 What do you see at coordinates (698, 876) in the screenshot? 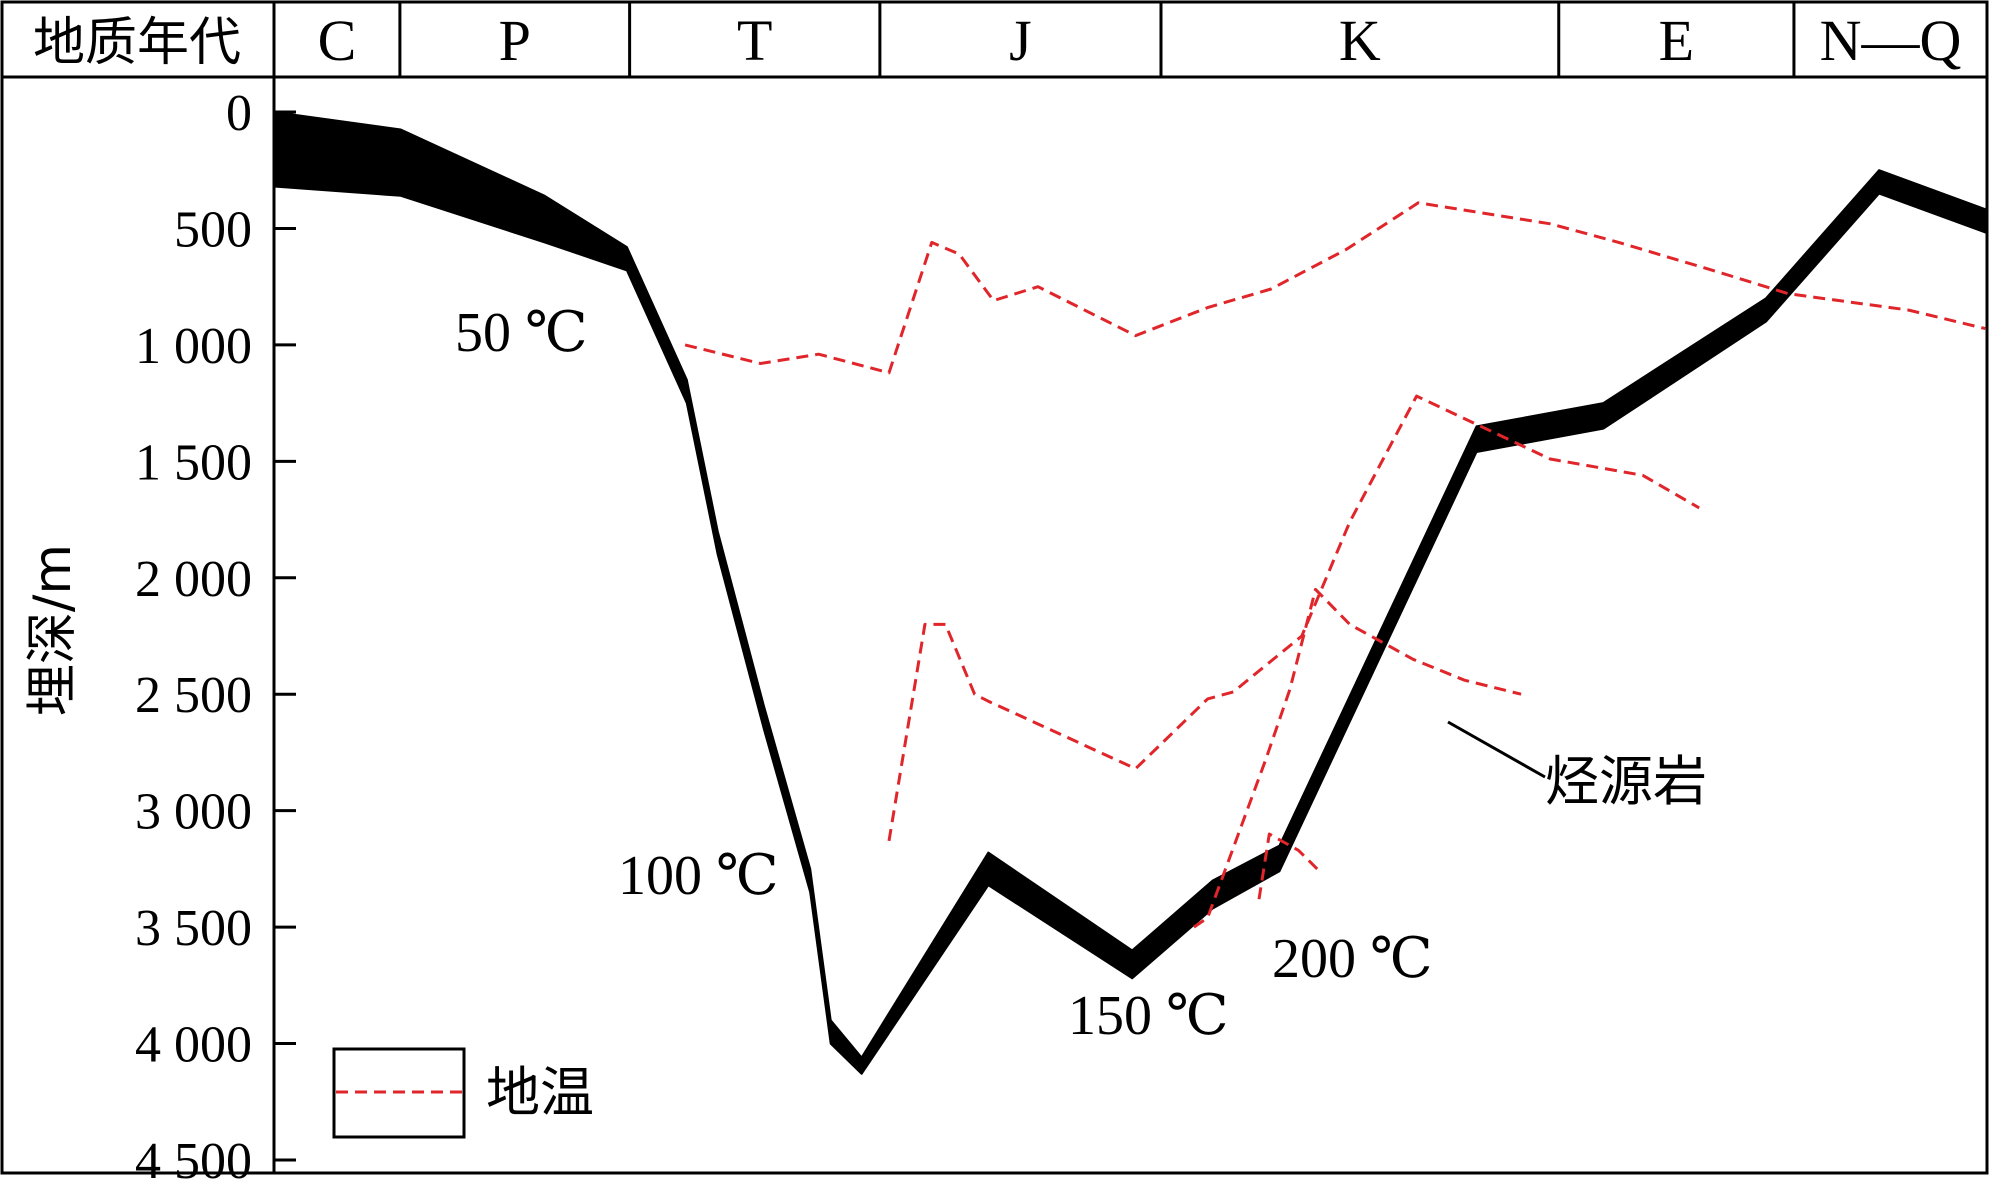
I see `isotherm-label-100: 100 ℃` at bounding box center [698, 876].